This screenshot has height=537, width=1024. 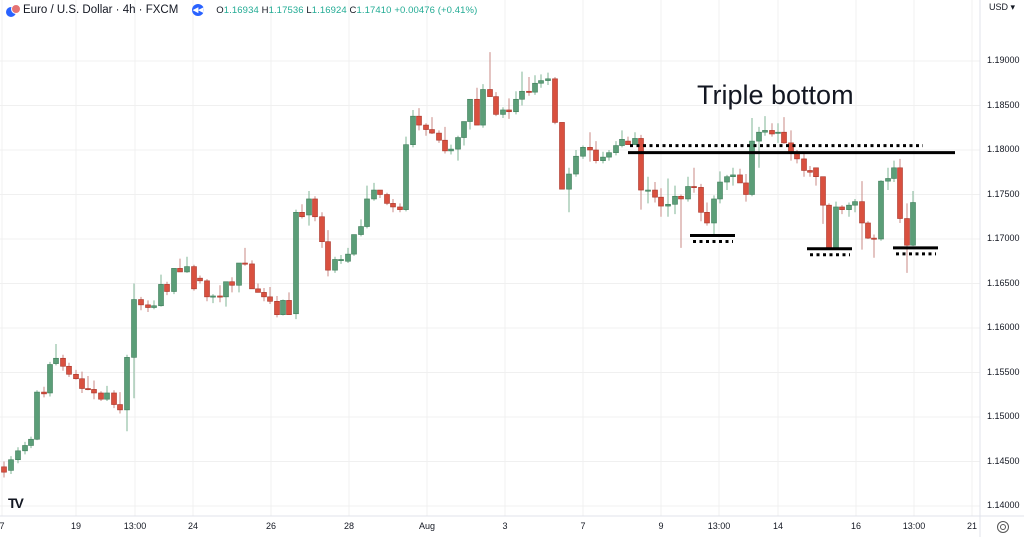 I want to click on time-tick-label: 24, so click(x=193, y=526).